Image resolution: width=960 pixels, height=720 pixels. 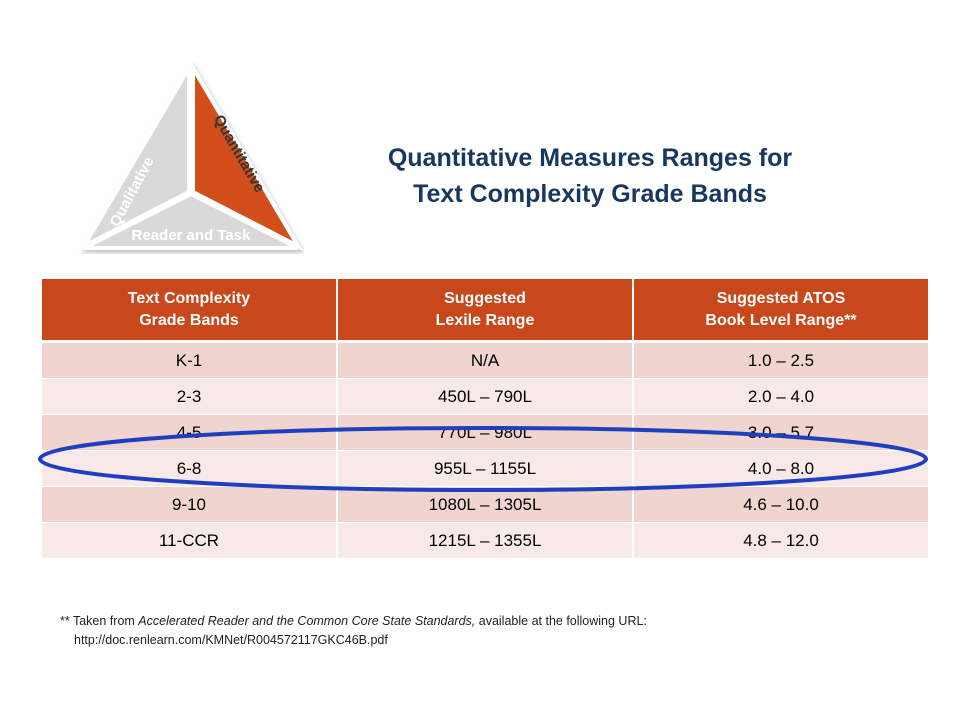 What do you see at coordinates (189, 360) in the screenshot?
I see `grade-cell: K-1` at bounding box center [189, 360].